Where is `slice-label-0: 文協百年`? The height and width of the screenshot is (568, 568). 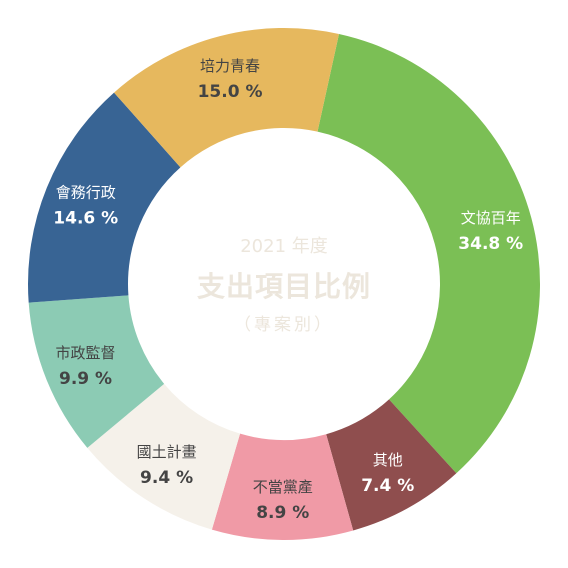
slice-label-0: 文協百年 is located at coordinates (491, 218).